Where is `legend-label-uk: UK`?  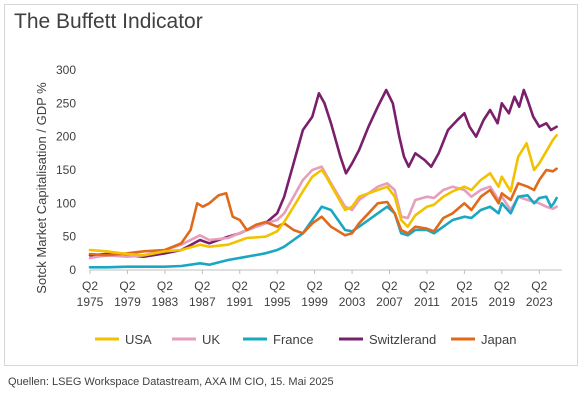 legend-label-uk: UK is located at coordinates (211, 339).